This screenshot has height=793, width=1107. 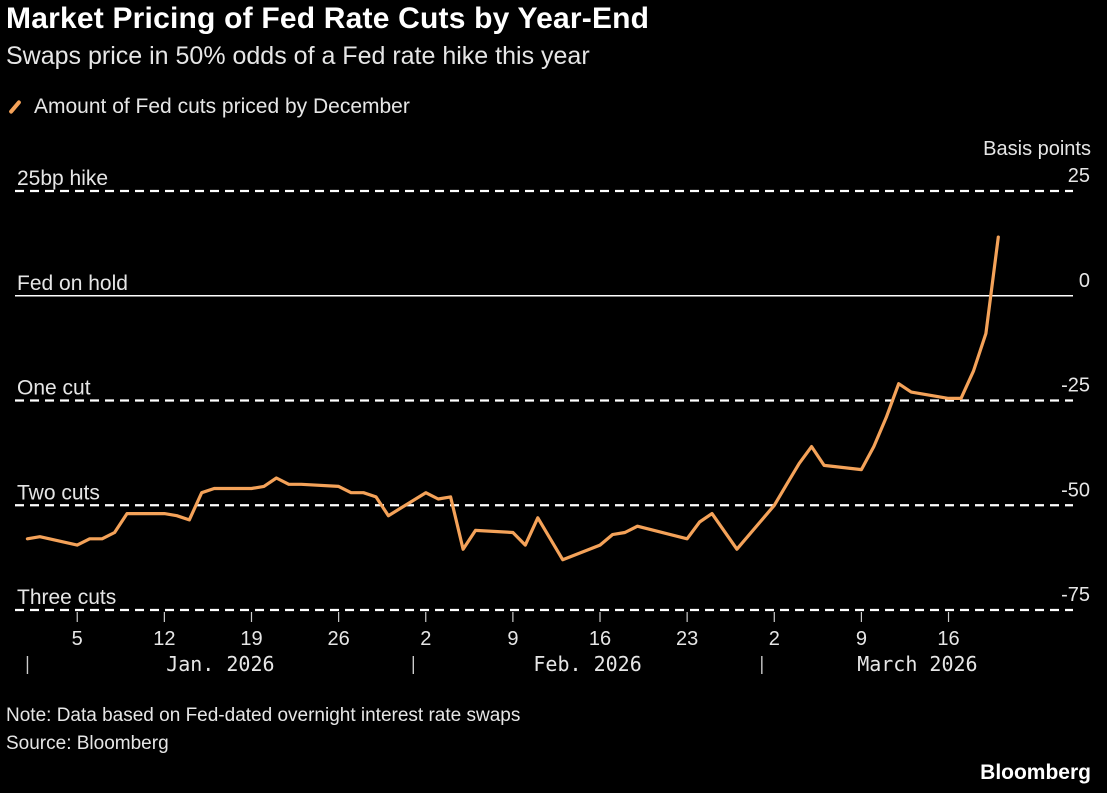 What do you see at coordinates (1079, 176) in the screenshot?
I see `y-tick-label: 25` at bounding box center [1079, 176].